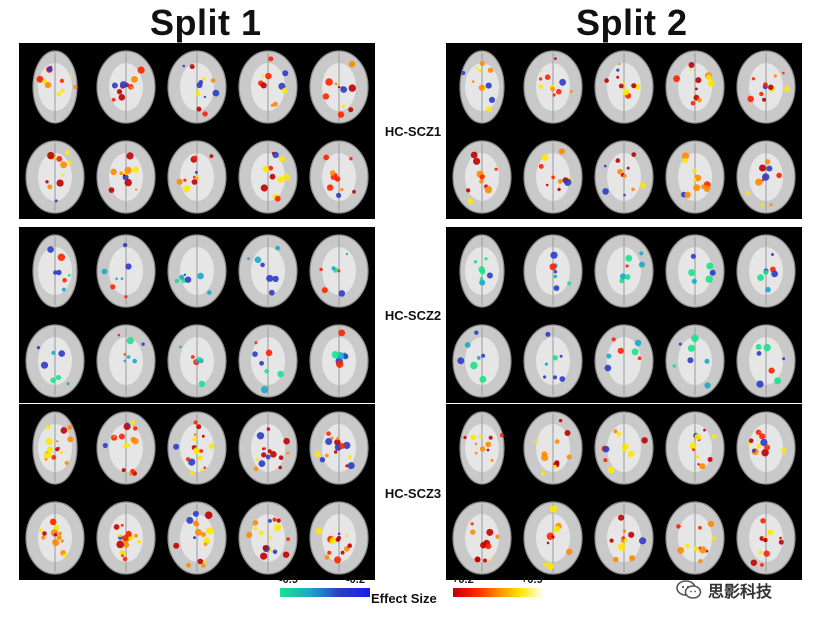  What do you see at coordinates (413, 315) in the screenshot?
I see `row-label-hc-scz2: HC-SCZ2` at bounding box center [413, 315].